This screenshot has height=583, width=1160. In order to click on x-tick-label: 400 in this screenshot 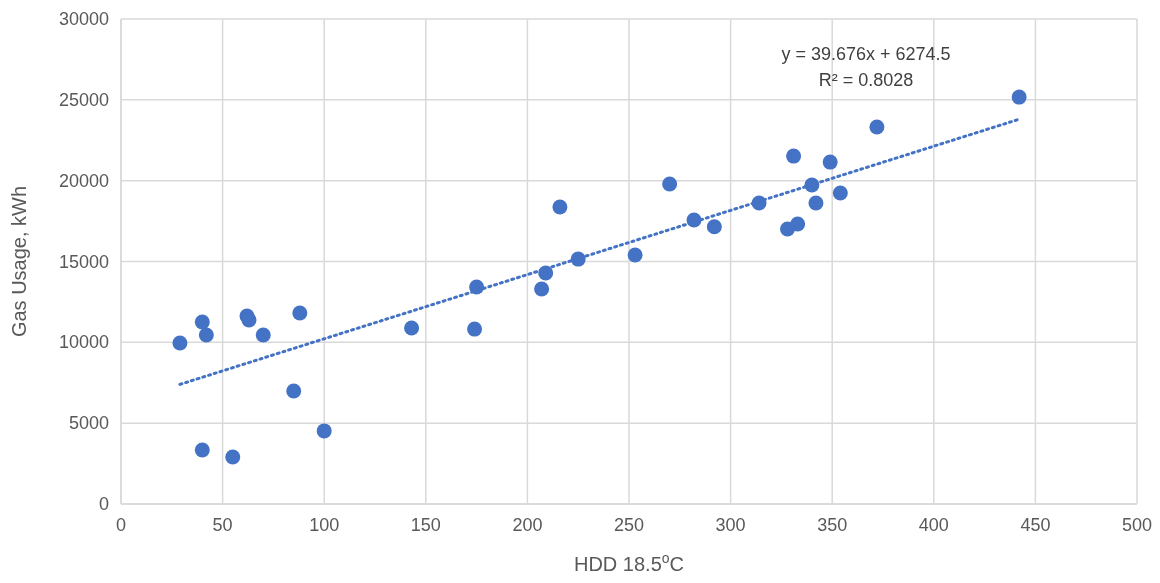, I will do `click(933, 525)`.